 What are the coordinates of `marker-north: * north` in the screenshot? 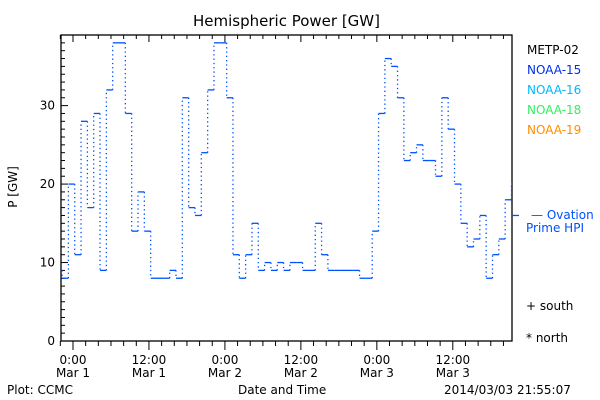 It's located at (547, 338).